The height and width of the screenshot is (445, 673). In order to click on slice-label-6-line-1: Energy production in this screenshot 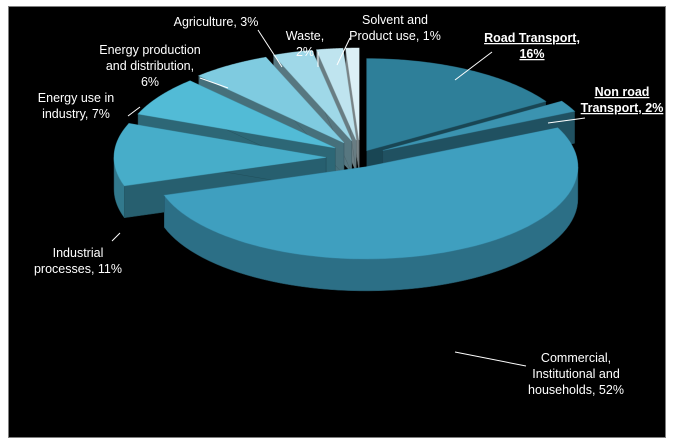, I will do `click(150, 50)`.